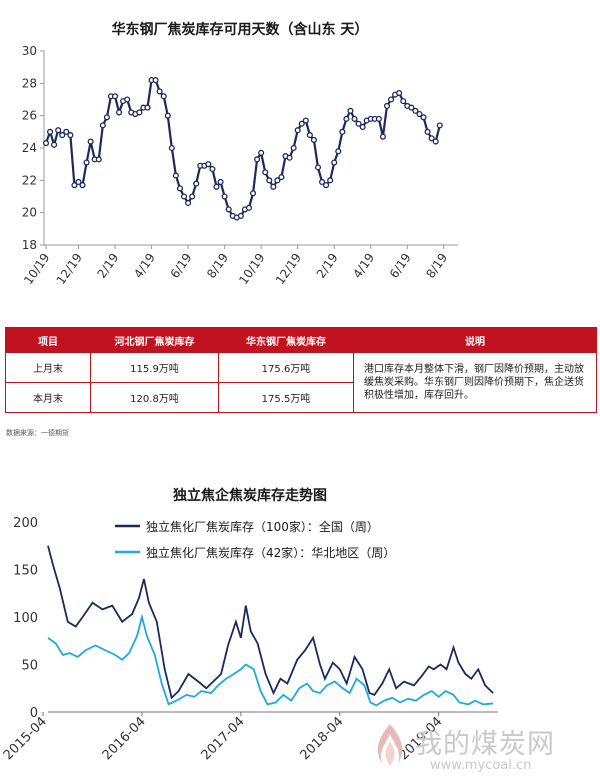 The width and height of the screenshot is (600, 783). What do you see at coordinates (124, 738) in the screenshot?
I see `chart2-x-tick-label: 2016-04` at bounding box center [124, 738].